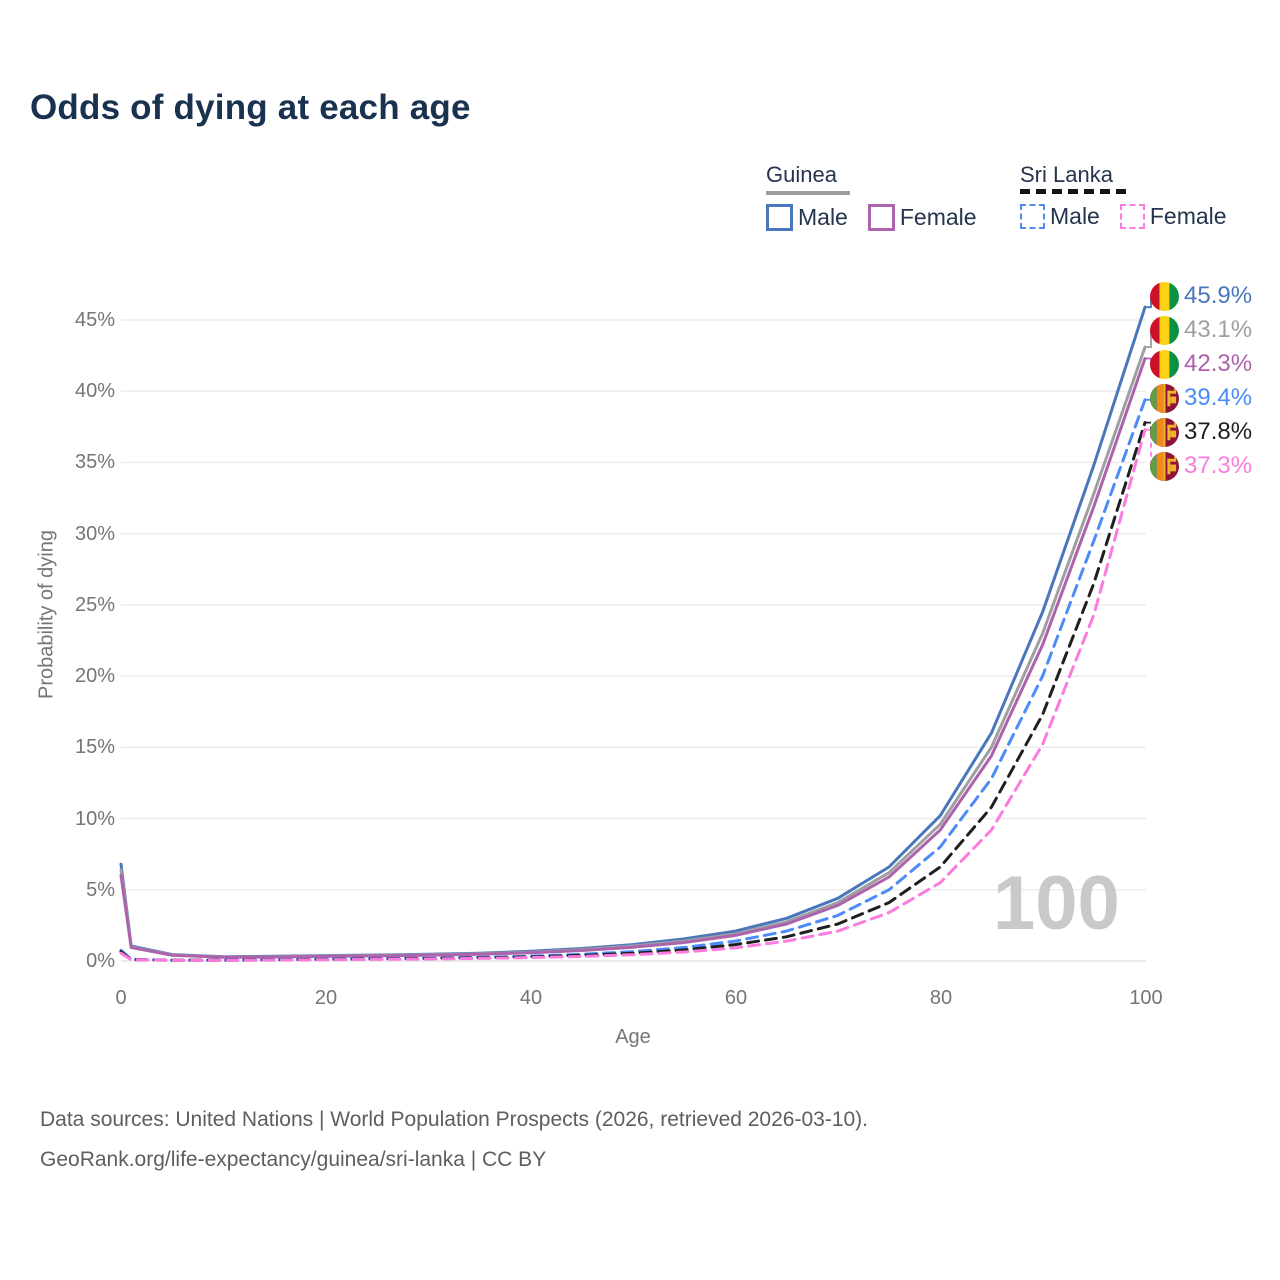  I want to click on legend-item-sri-lanka-male: Male, so click(1060, 216).